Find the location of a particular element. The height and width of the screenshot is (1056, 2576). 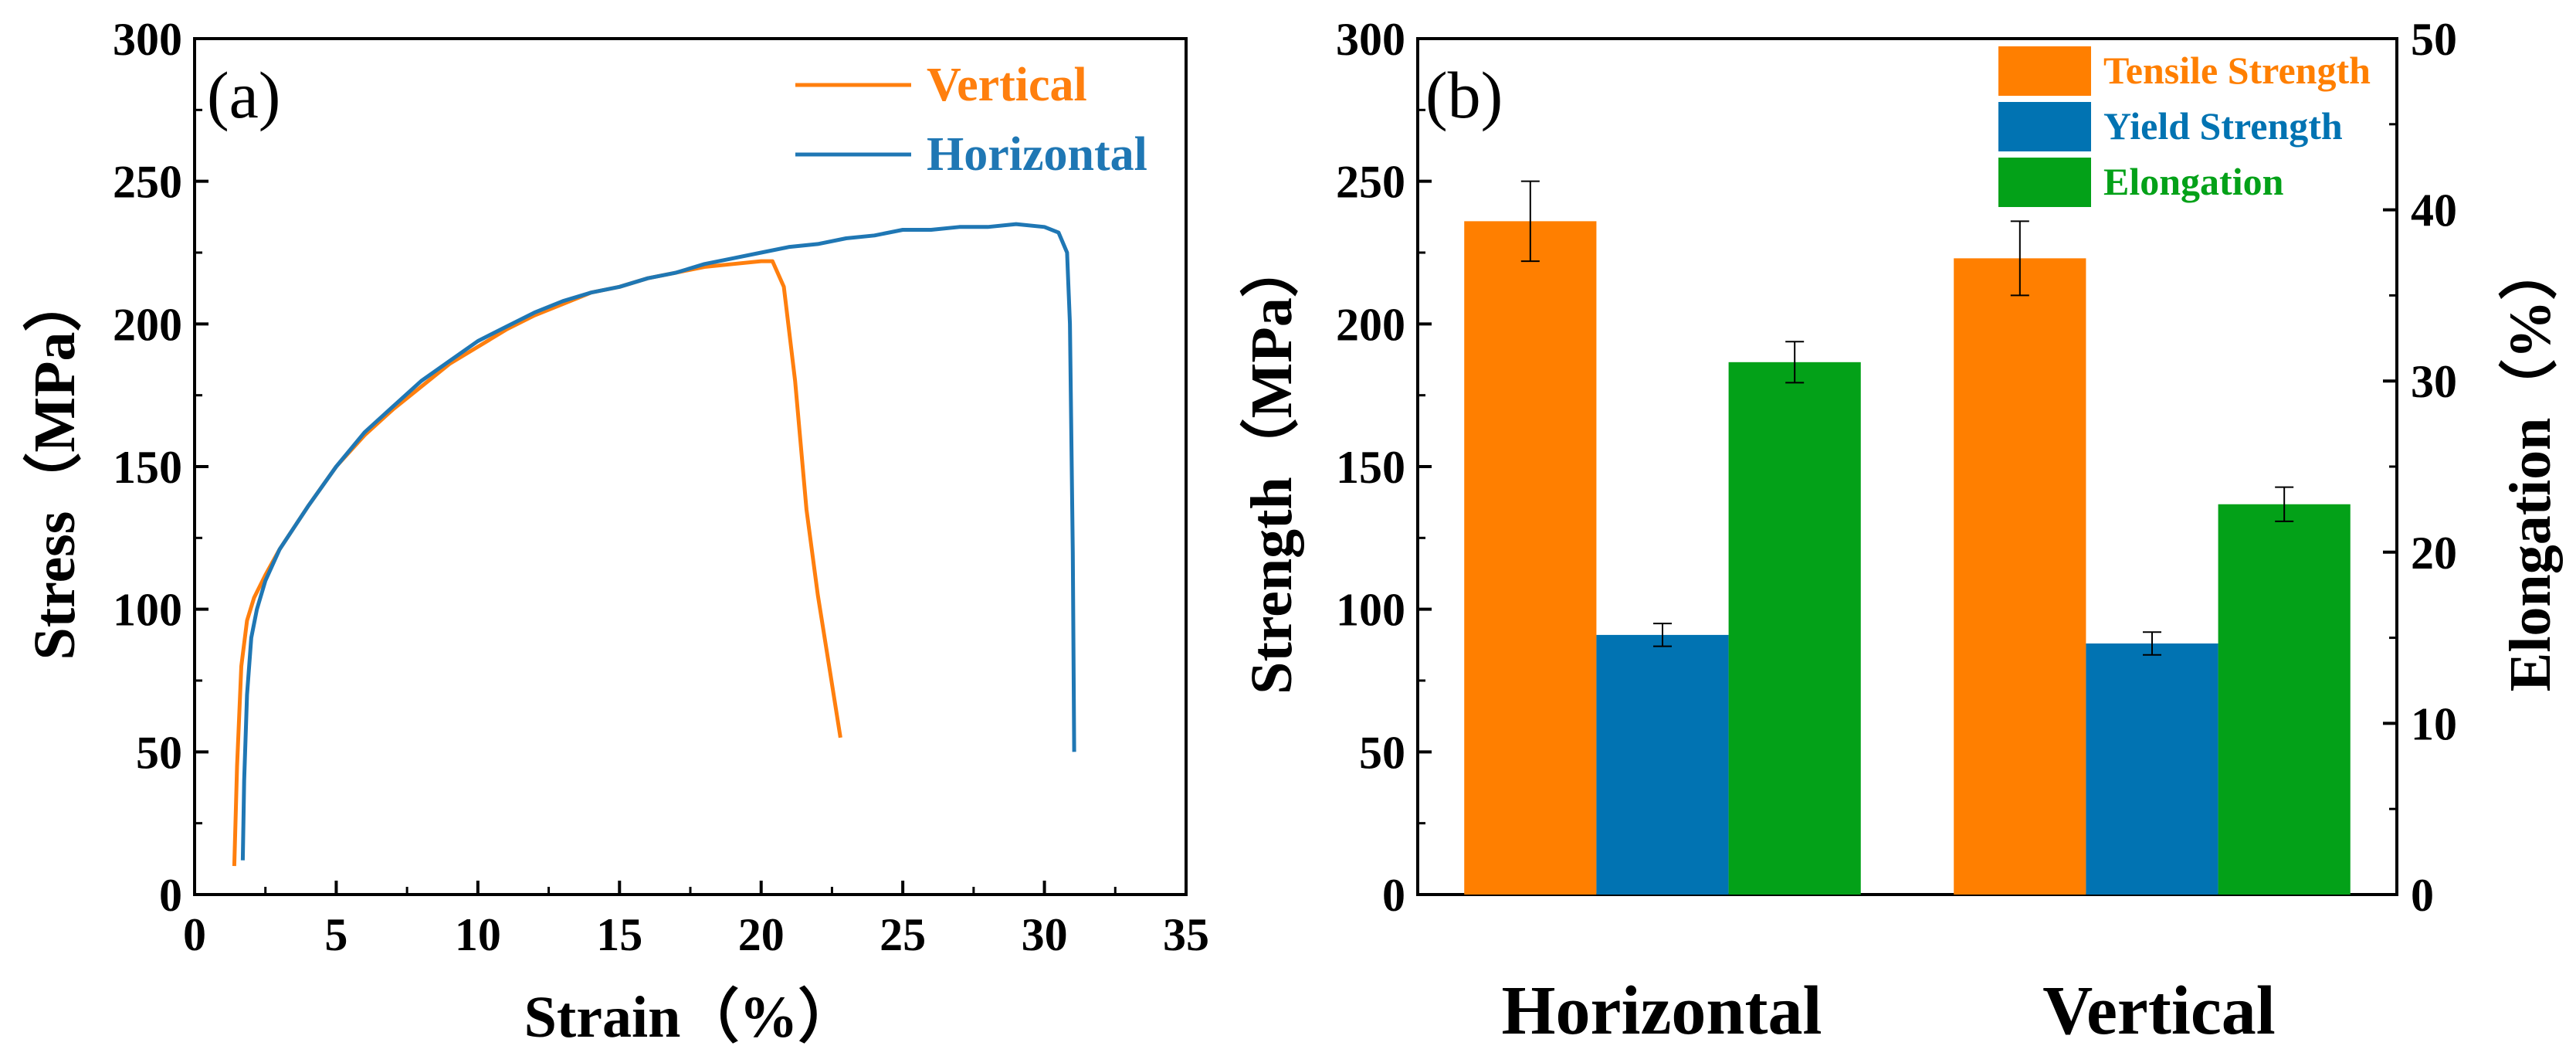

legend-label-tensile-strength: Tensile Strength is located at coordinates (2237, 70).